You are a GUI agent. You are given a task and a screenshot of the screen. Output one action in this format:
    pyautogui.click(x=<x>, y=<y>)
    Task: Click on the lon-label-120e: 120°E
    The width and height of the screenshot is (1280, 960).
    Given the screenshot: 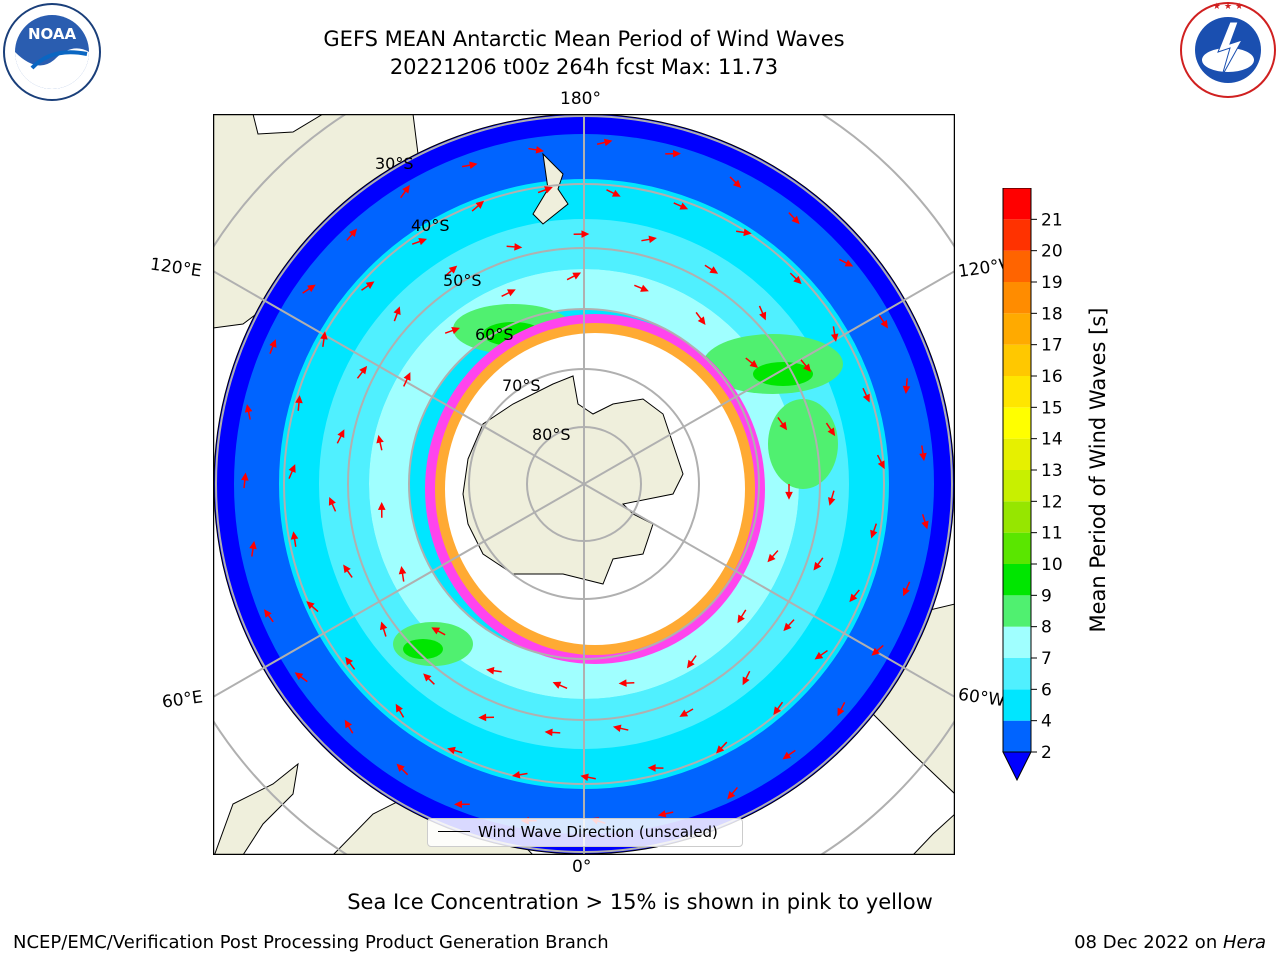 What is the action you would take?
    pyautogui.click(x=175, y=268)
    